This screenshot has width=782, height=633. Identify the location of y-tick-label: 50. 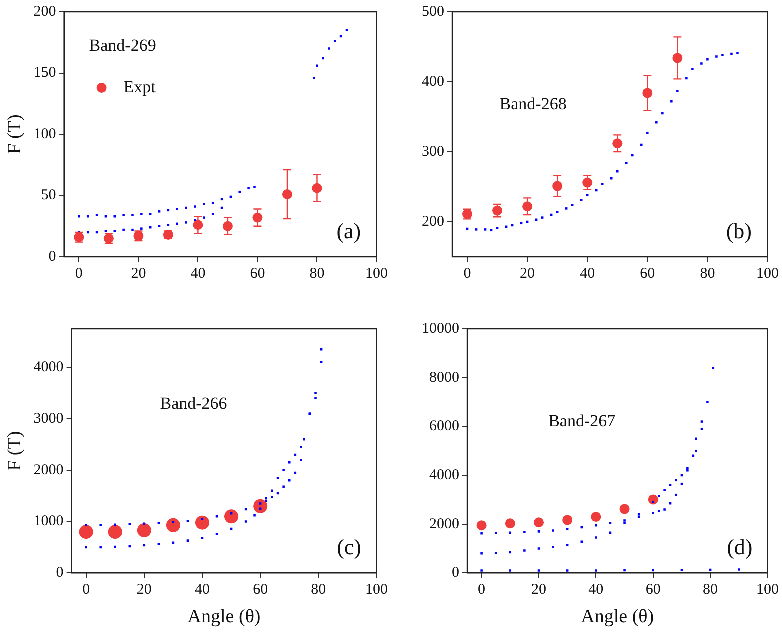
(48, 196).